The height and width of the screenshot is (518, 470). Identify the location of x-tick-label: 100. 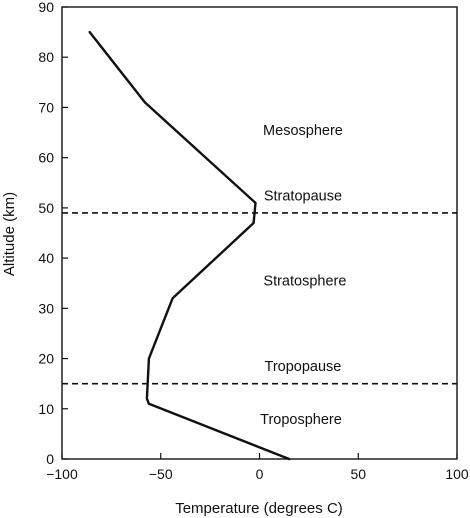
(457, 474).